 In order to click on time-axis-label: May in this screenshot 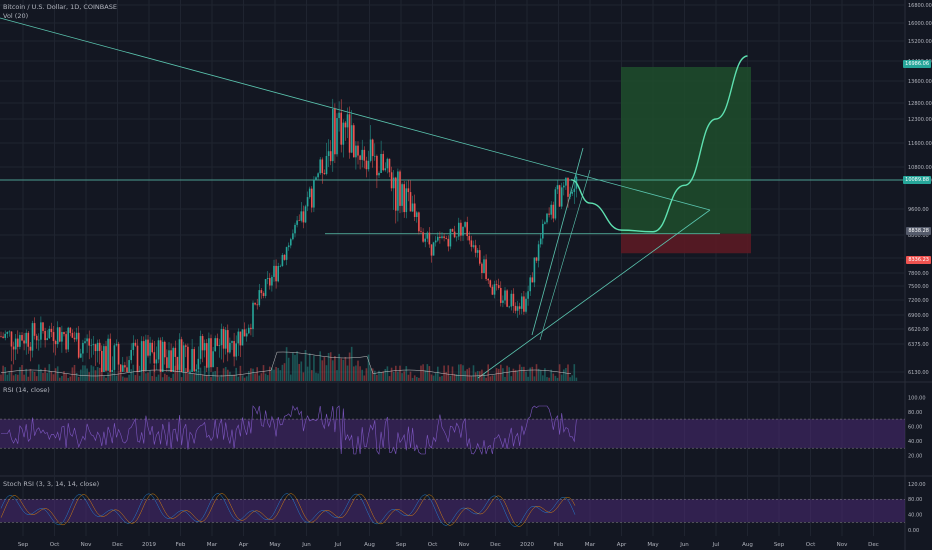, I will do `click(275, 545)`.